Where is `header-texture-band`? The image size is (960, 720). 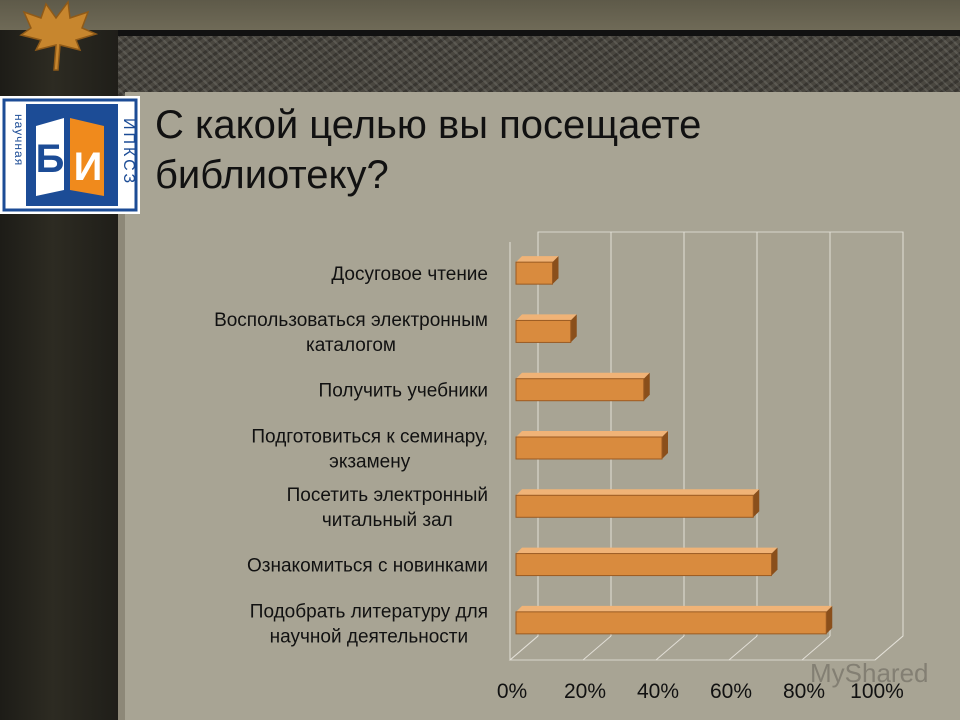
header-texture-band is located at coordinates (539, 64).